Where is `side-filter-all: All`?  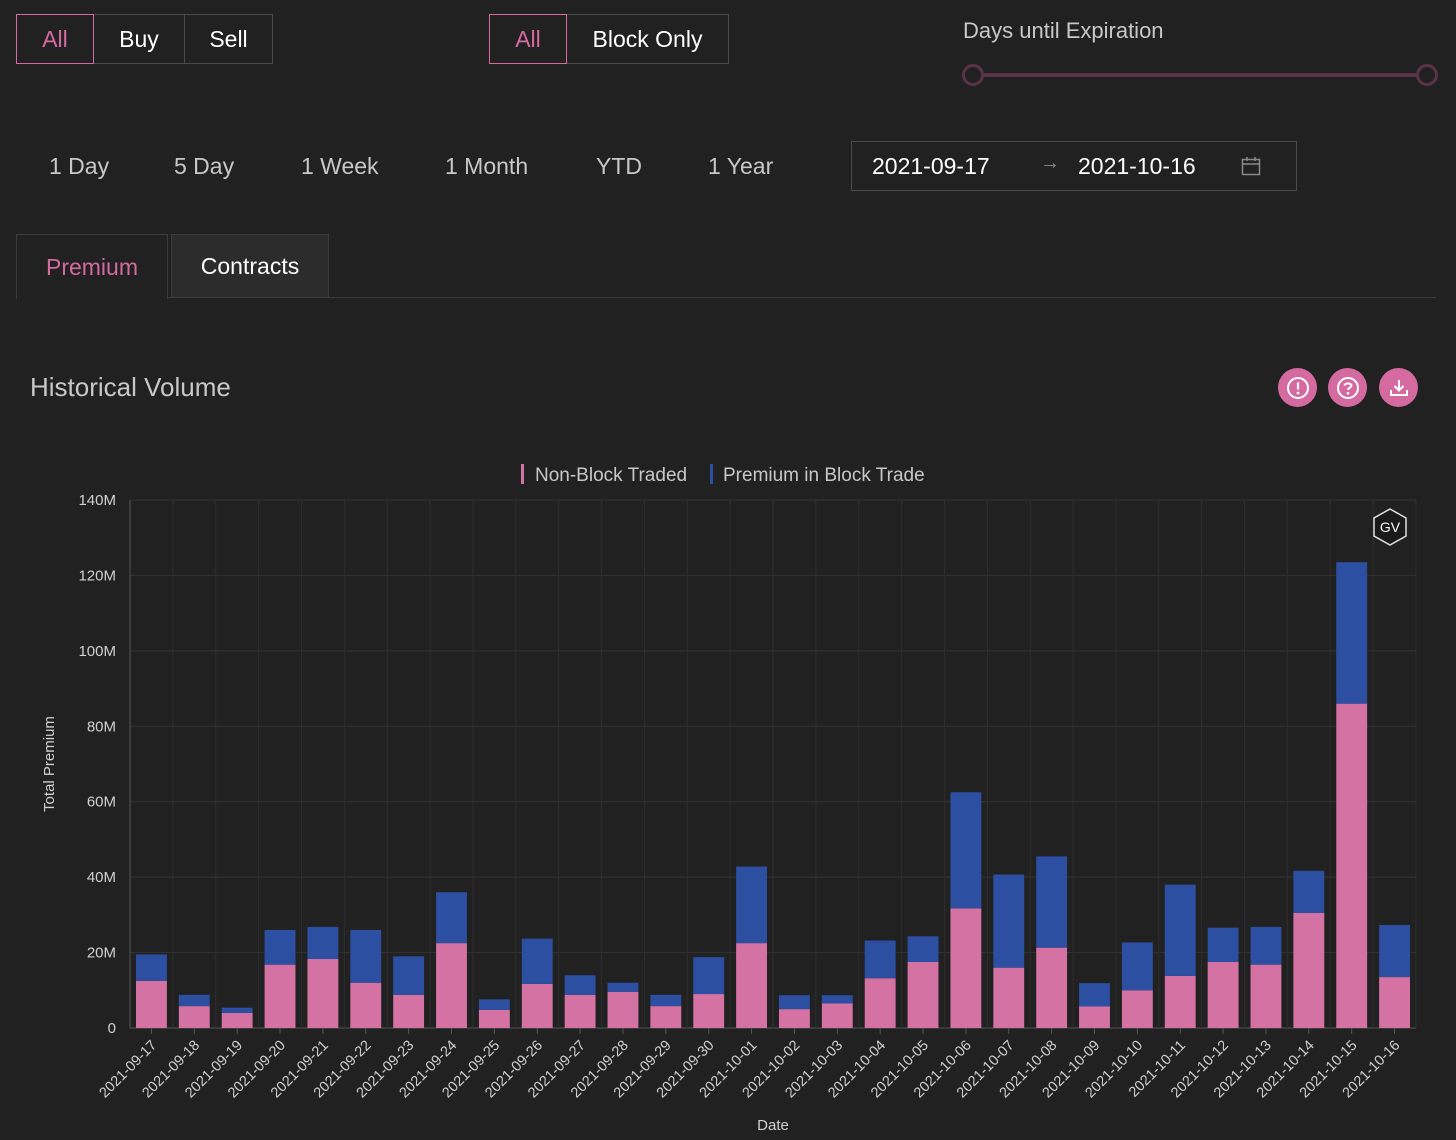
side-filter-all: All is located at coordinates (55, 39).